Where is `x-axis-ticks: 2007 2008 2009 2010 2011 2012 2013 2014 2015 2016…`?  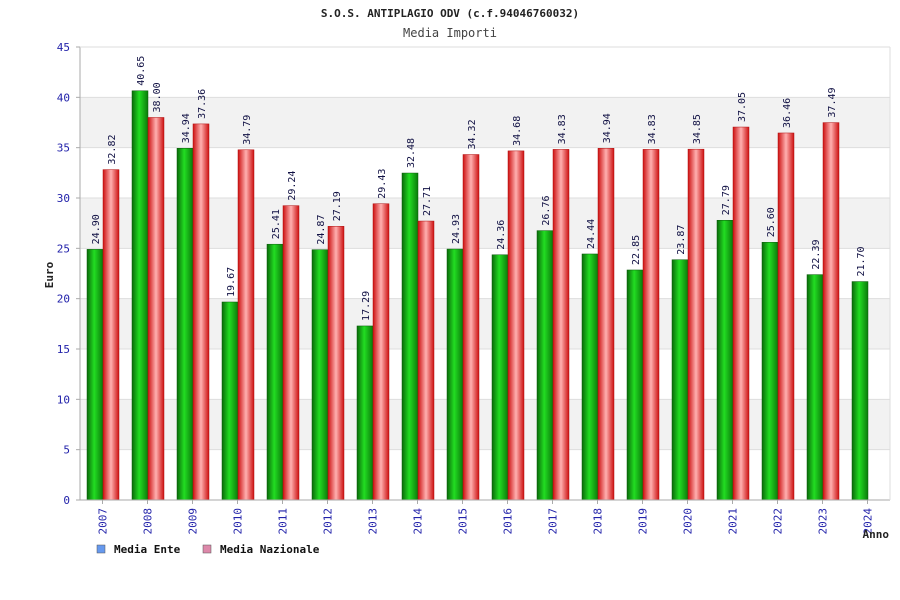
x-axis-ticks: 2007 2008 2009 2010 2011 2012 2013 2014 2015 2016… is located at coordinates (486, 517).